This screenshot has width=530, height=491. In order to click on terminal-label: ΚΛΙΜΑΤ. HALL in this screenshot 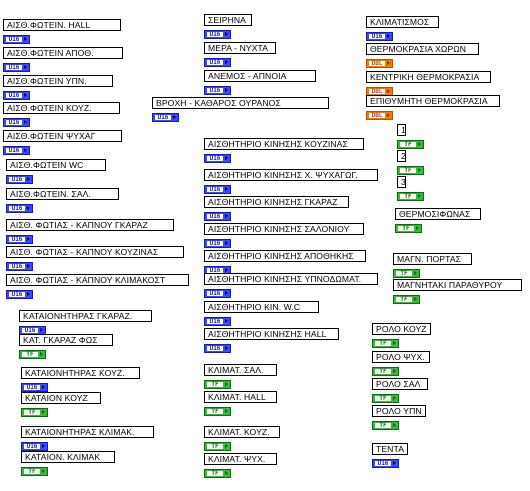, I will do `click(240, 397)`.